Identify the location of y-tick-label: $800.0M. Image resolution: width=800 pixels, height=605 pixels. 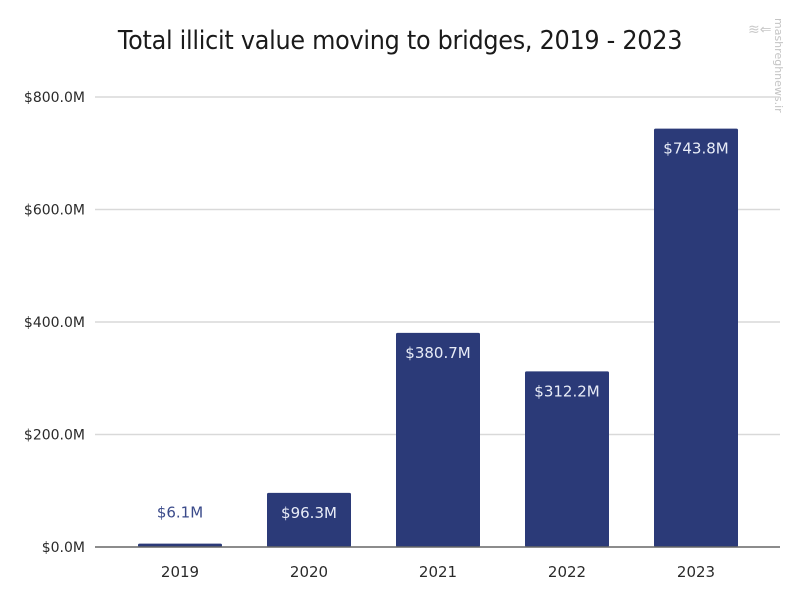
(54, 98).